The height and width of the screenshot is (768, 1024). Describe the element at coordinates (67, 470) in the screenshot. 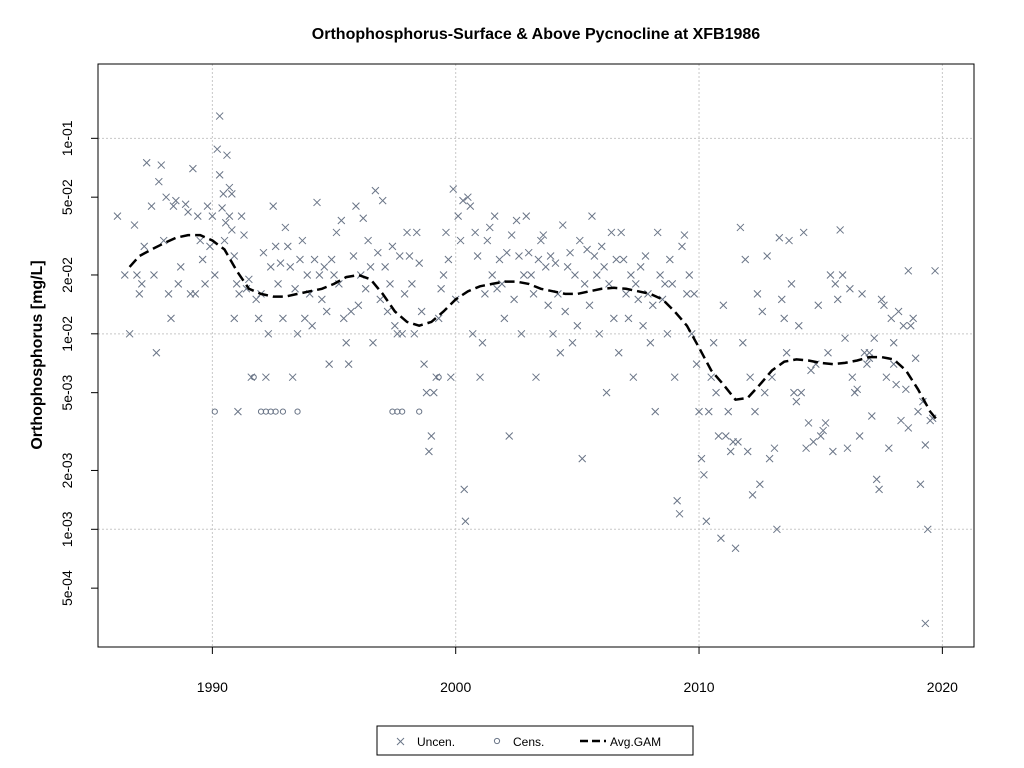

I see `y-tick-label: 2e-03` at that location.